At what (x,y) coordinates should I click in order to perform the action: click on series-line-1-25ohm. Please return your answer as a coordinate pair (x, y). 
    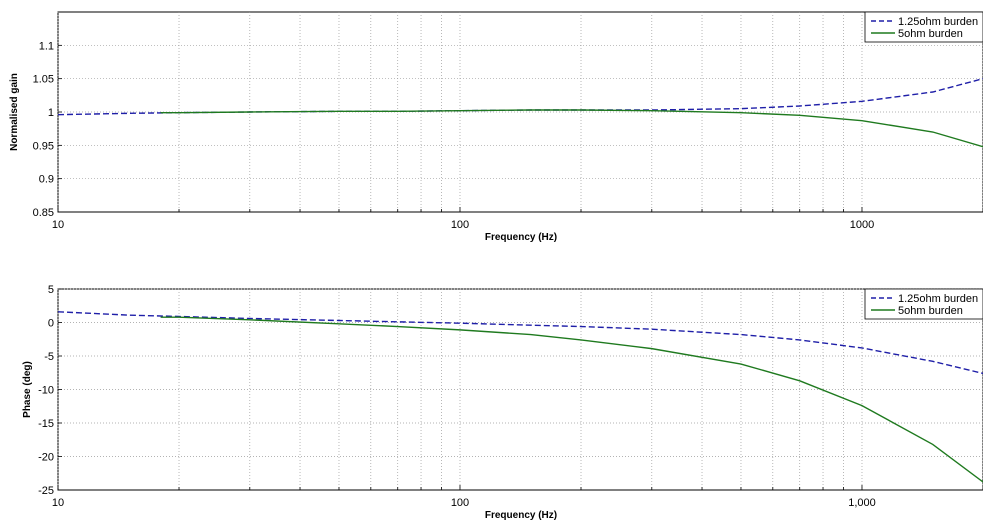
    Looking at the image, I should click on (520, 343).